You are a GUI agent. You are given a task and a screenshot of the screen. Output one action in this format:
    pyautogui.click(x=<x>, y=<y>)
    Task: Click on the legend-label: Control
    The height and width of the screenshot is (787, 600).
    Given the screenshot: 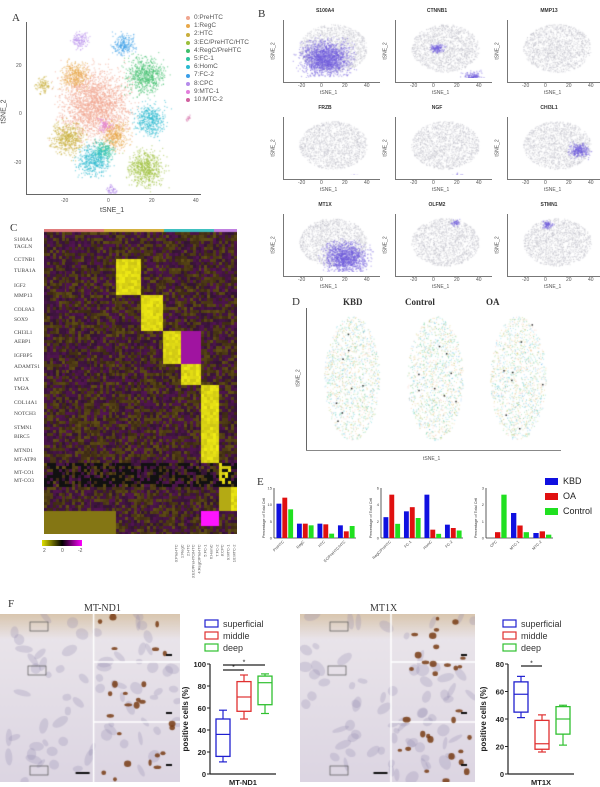 What is the action you would take?
    pyautogui.click(x=578, y=511)
    